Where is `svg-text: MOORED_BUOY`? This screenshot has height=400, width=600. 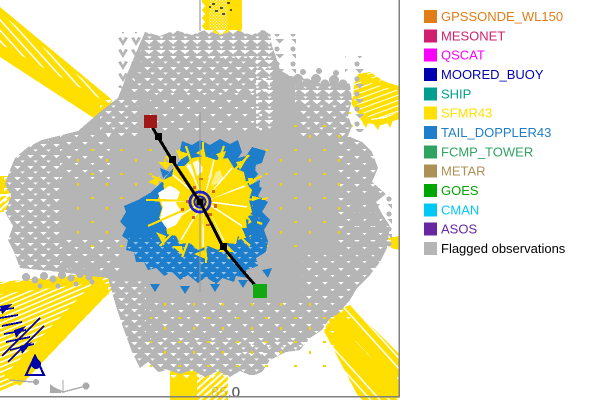 svg-text: MOORED_BUOY is located at coordinates (492, 74).